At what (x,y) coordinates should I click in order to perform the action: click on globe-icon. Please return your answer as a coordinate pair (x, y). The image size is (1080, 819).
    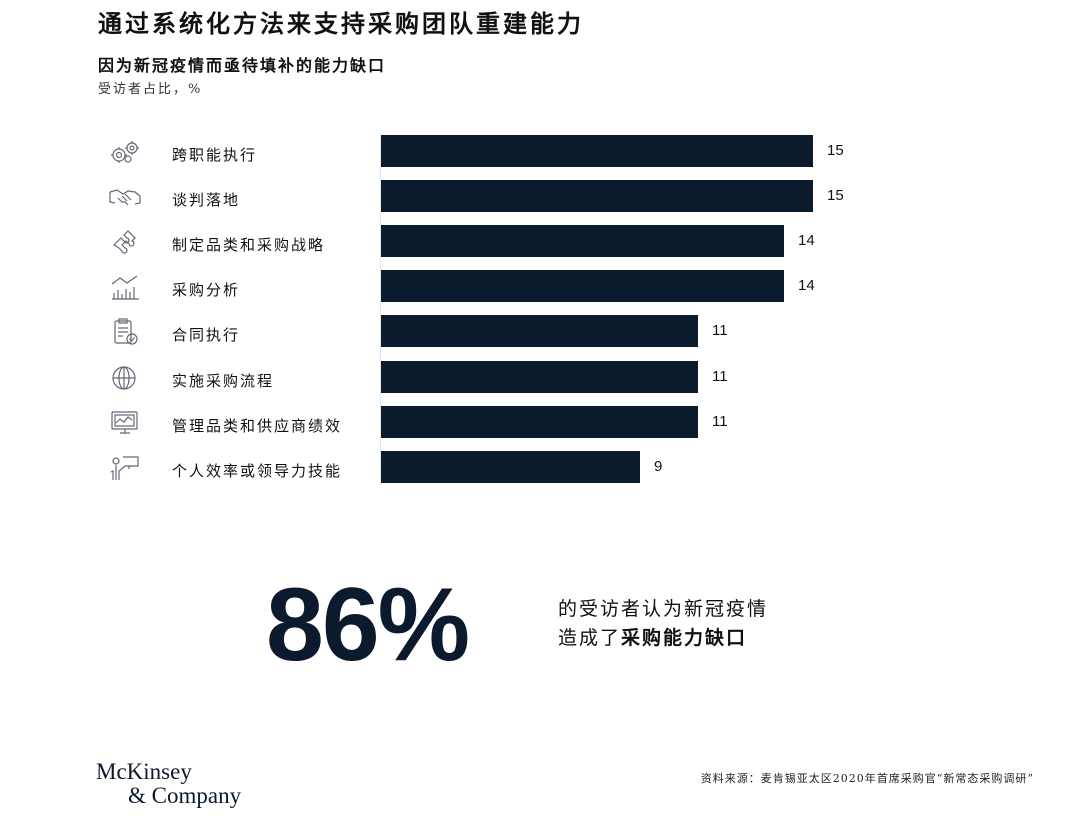
    Looking at the image, I should click on (125, 378).